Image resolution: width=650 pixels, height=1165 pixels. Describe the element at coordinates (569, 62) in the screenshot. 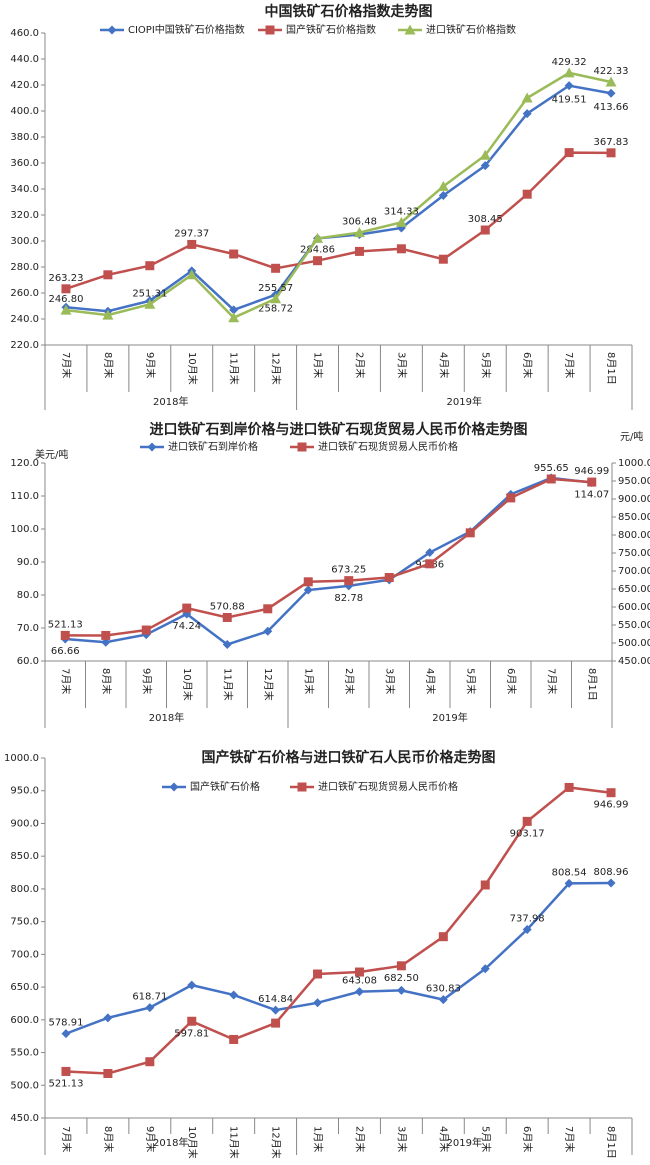

I see `data-label: 429.32` at that location.